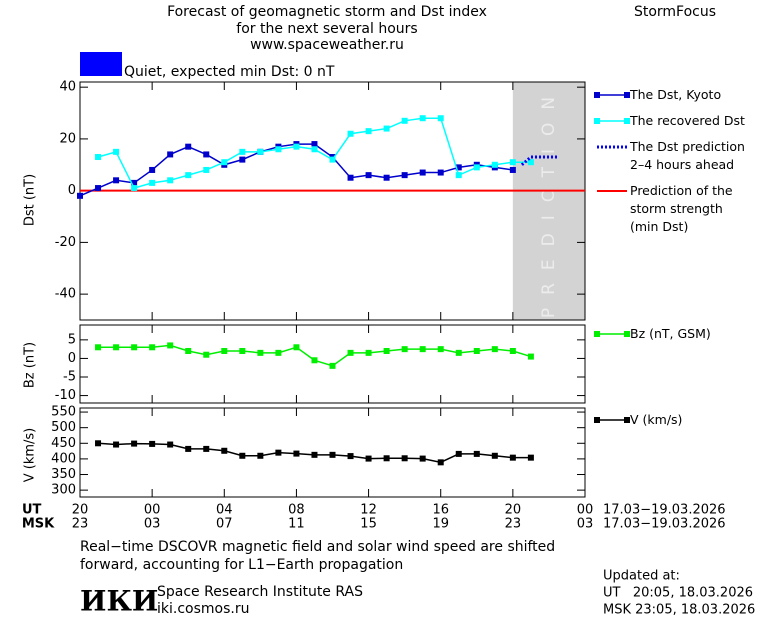 The image size is (760, 620). I want to click on x-tick-label: 00, so click(585, 510).